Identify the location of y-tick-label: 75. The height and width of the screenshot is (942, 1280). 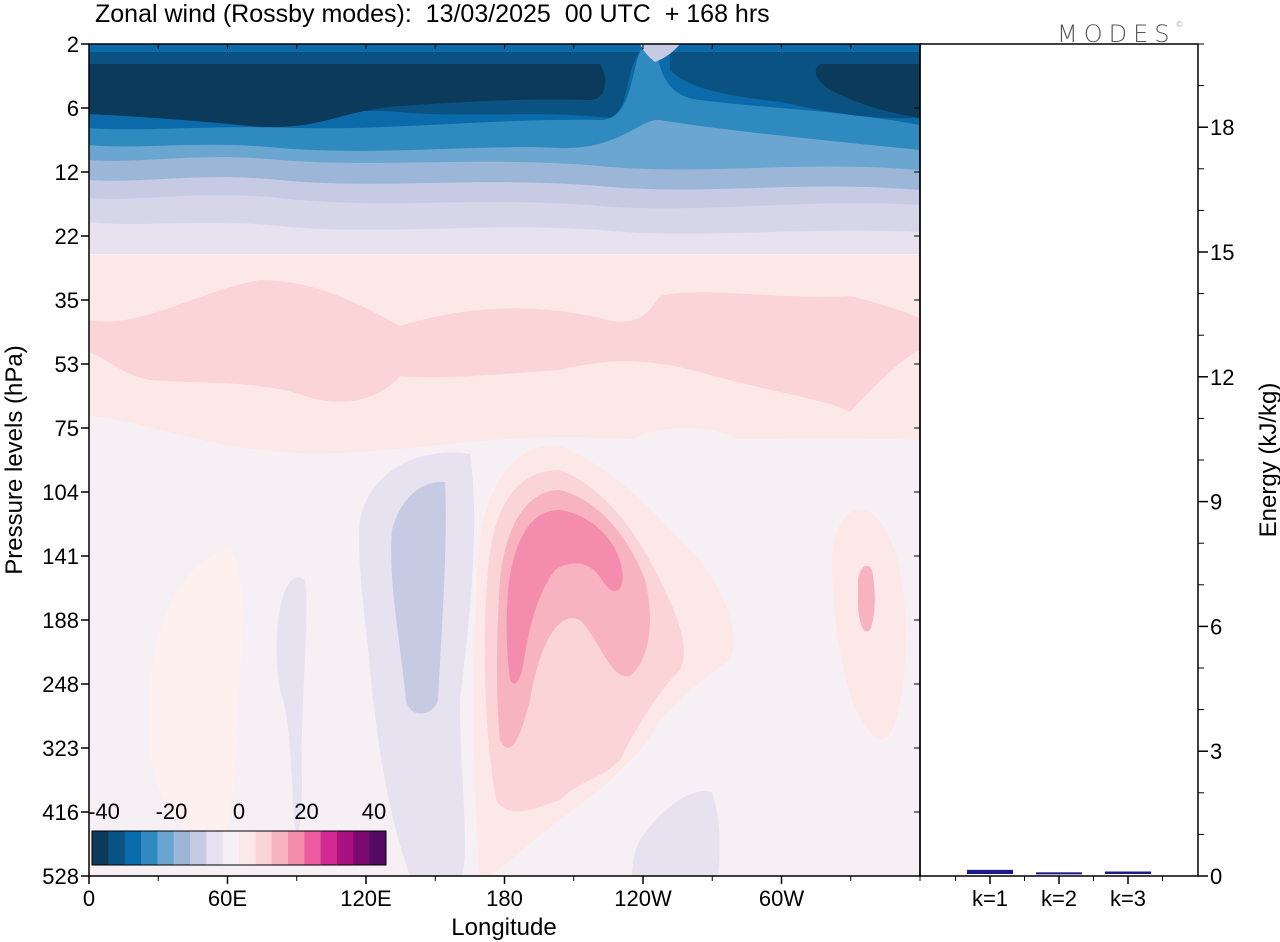
(67, 428).